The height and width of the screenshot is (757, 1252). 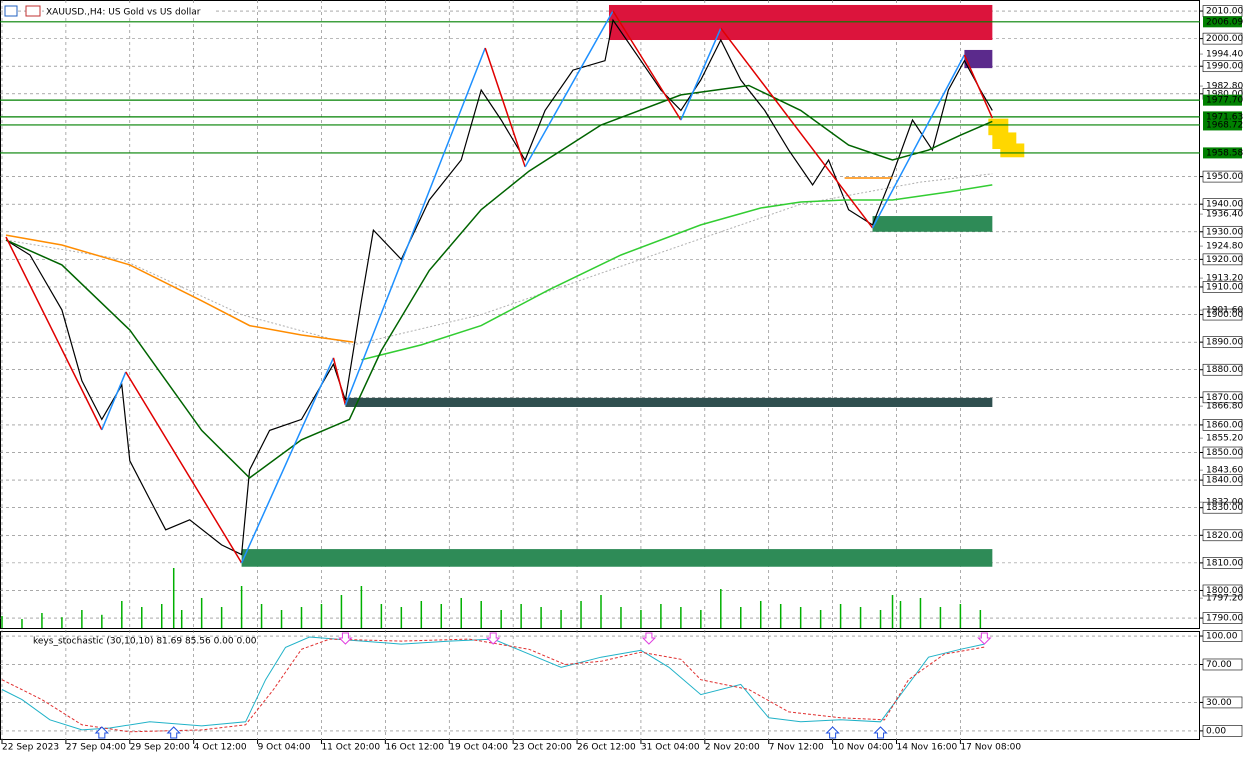 I want to click on level-label: 1971.63, so click(x=1224, y=117).